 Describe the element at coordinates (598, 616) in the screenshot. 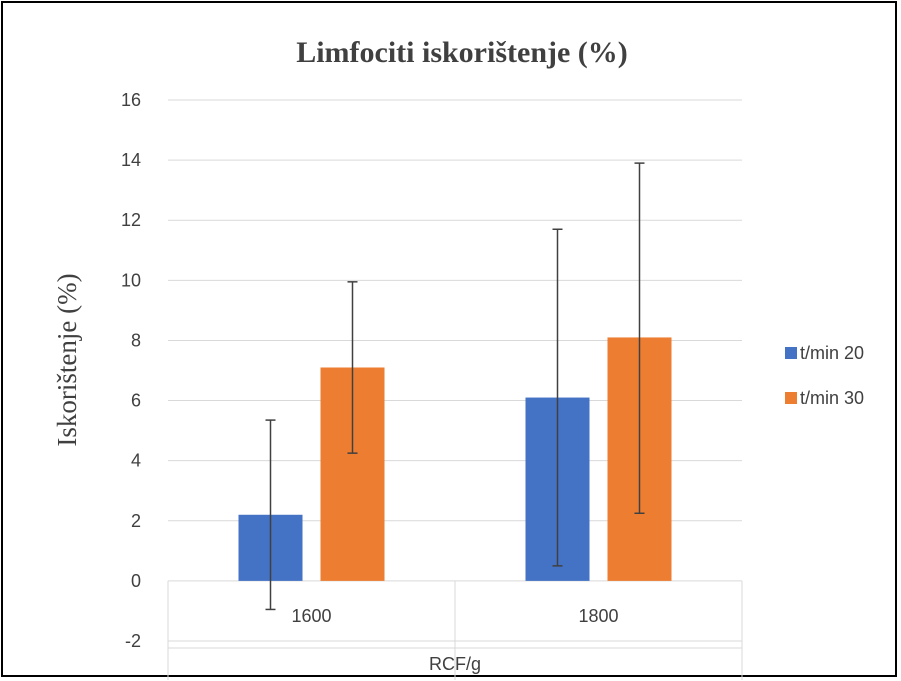

I see `x-tick-label: 1800` at that location.